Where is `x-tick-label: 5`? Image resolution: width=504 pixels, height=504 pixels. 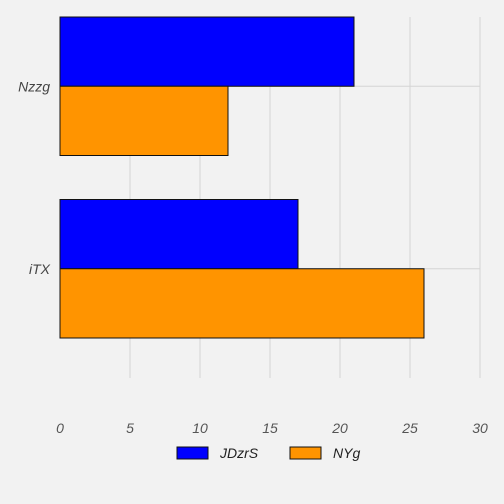 x-tick-label: 5 is located at coordinates (130, 428).